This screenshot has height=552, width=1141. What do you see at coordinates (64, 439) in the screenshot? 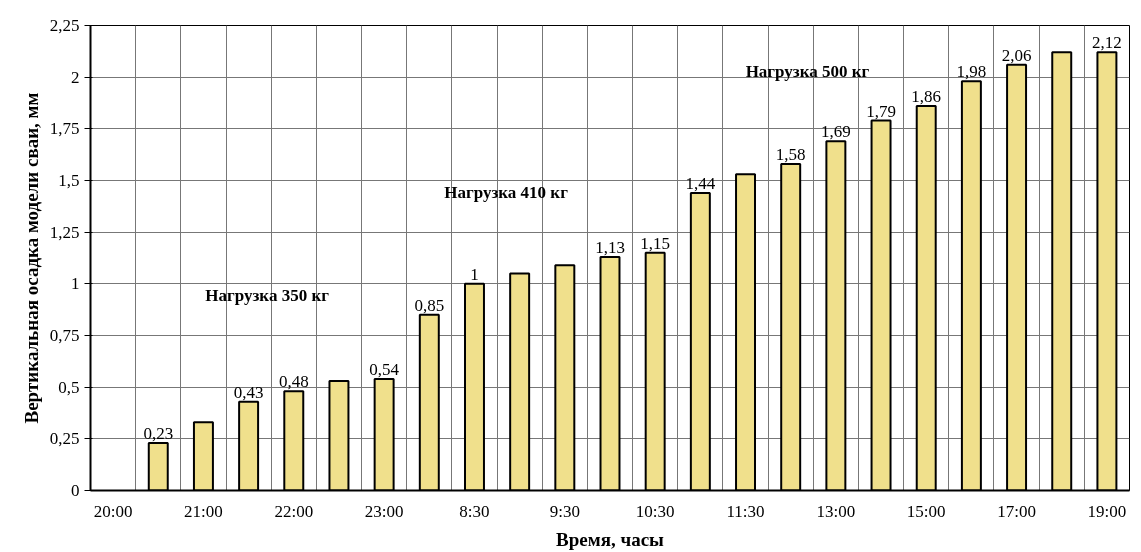
I see `y-tick-label: 0,25` at bounding box center [64, 439].